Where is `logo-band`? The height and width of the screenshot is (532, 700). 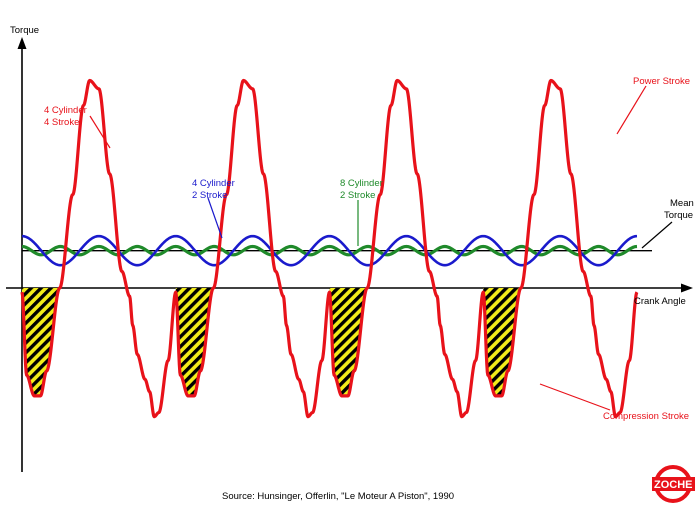
logo-band is located at coordinates (673, 484).